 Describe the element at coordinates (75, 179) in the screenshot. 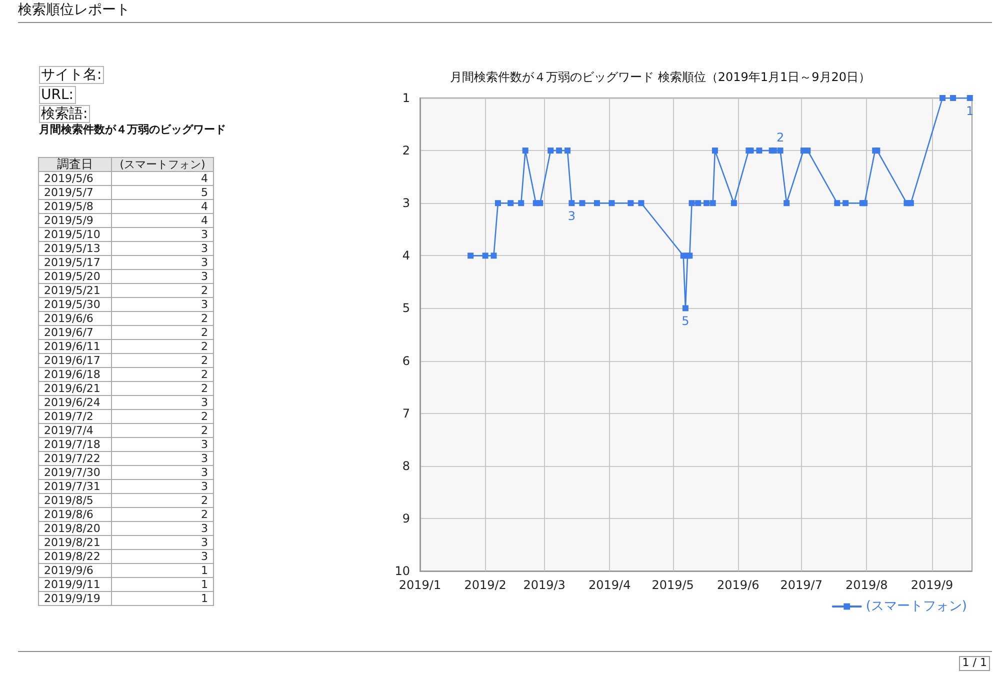

I see `category-label: 2019/5/6` at that location.